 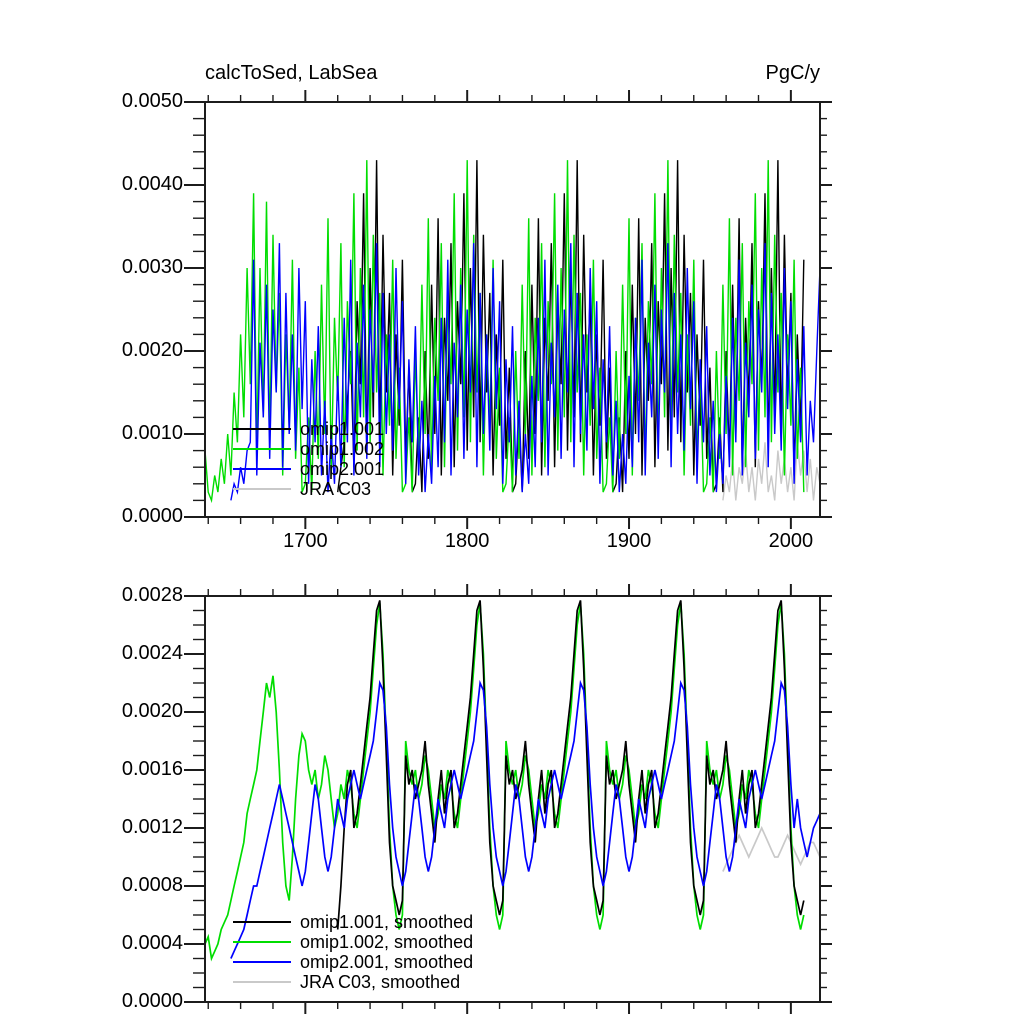 What do you see at coordinates (771, 848) in the screenshot?
I see `series-jra-c03-smoothed-line` at bounding box center [771, 848].